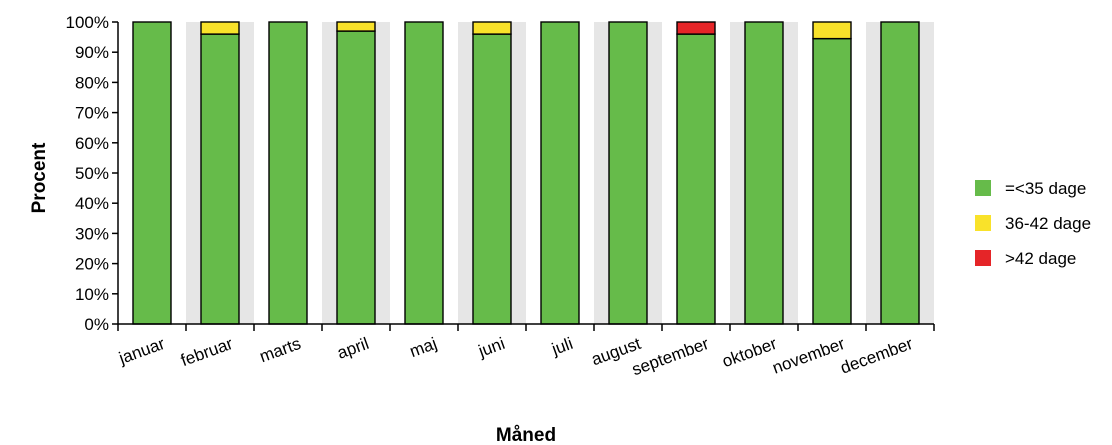 The image size is (1112, 445). What do you see at coordinates (1045, 188) in the screenshot?
I see `legend-label: =<35 dage` at bounding box center [1045, 188].